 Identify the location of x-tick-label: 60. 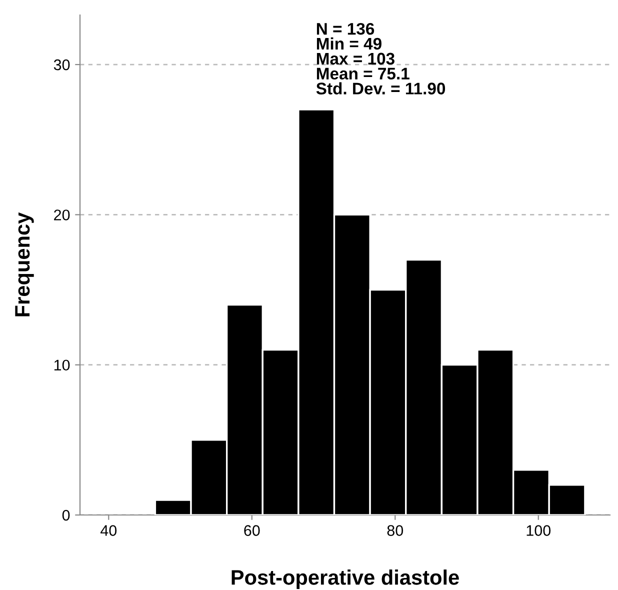
(252, 530).